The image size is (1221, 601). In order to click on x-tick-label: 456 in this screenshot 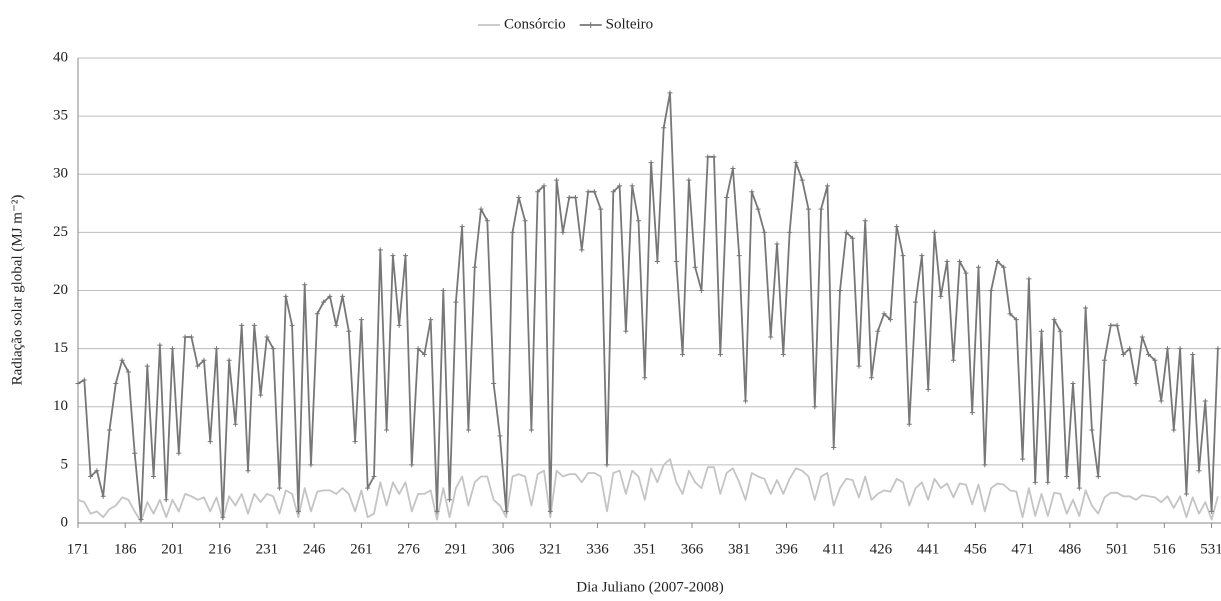, I will do `click(975, 549)`.